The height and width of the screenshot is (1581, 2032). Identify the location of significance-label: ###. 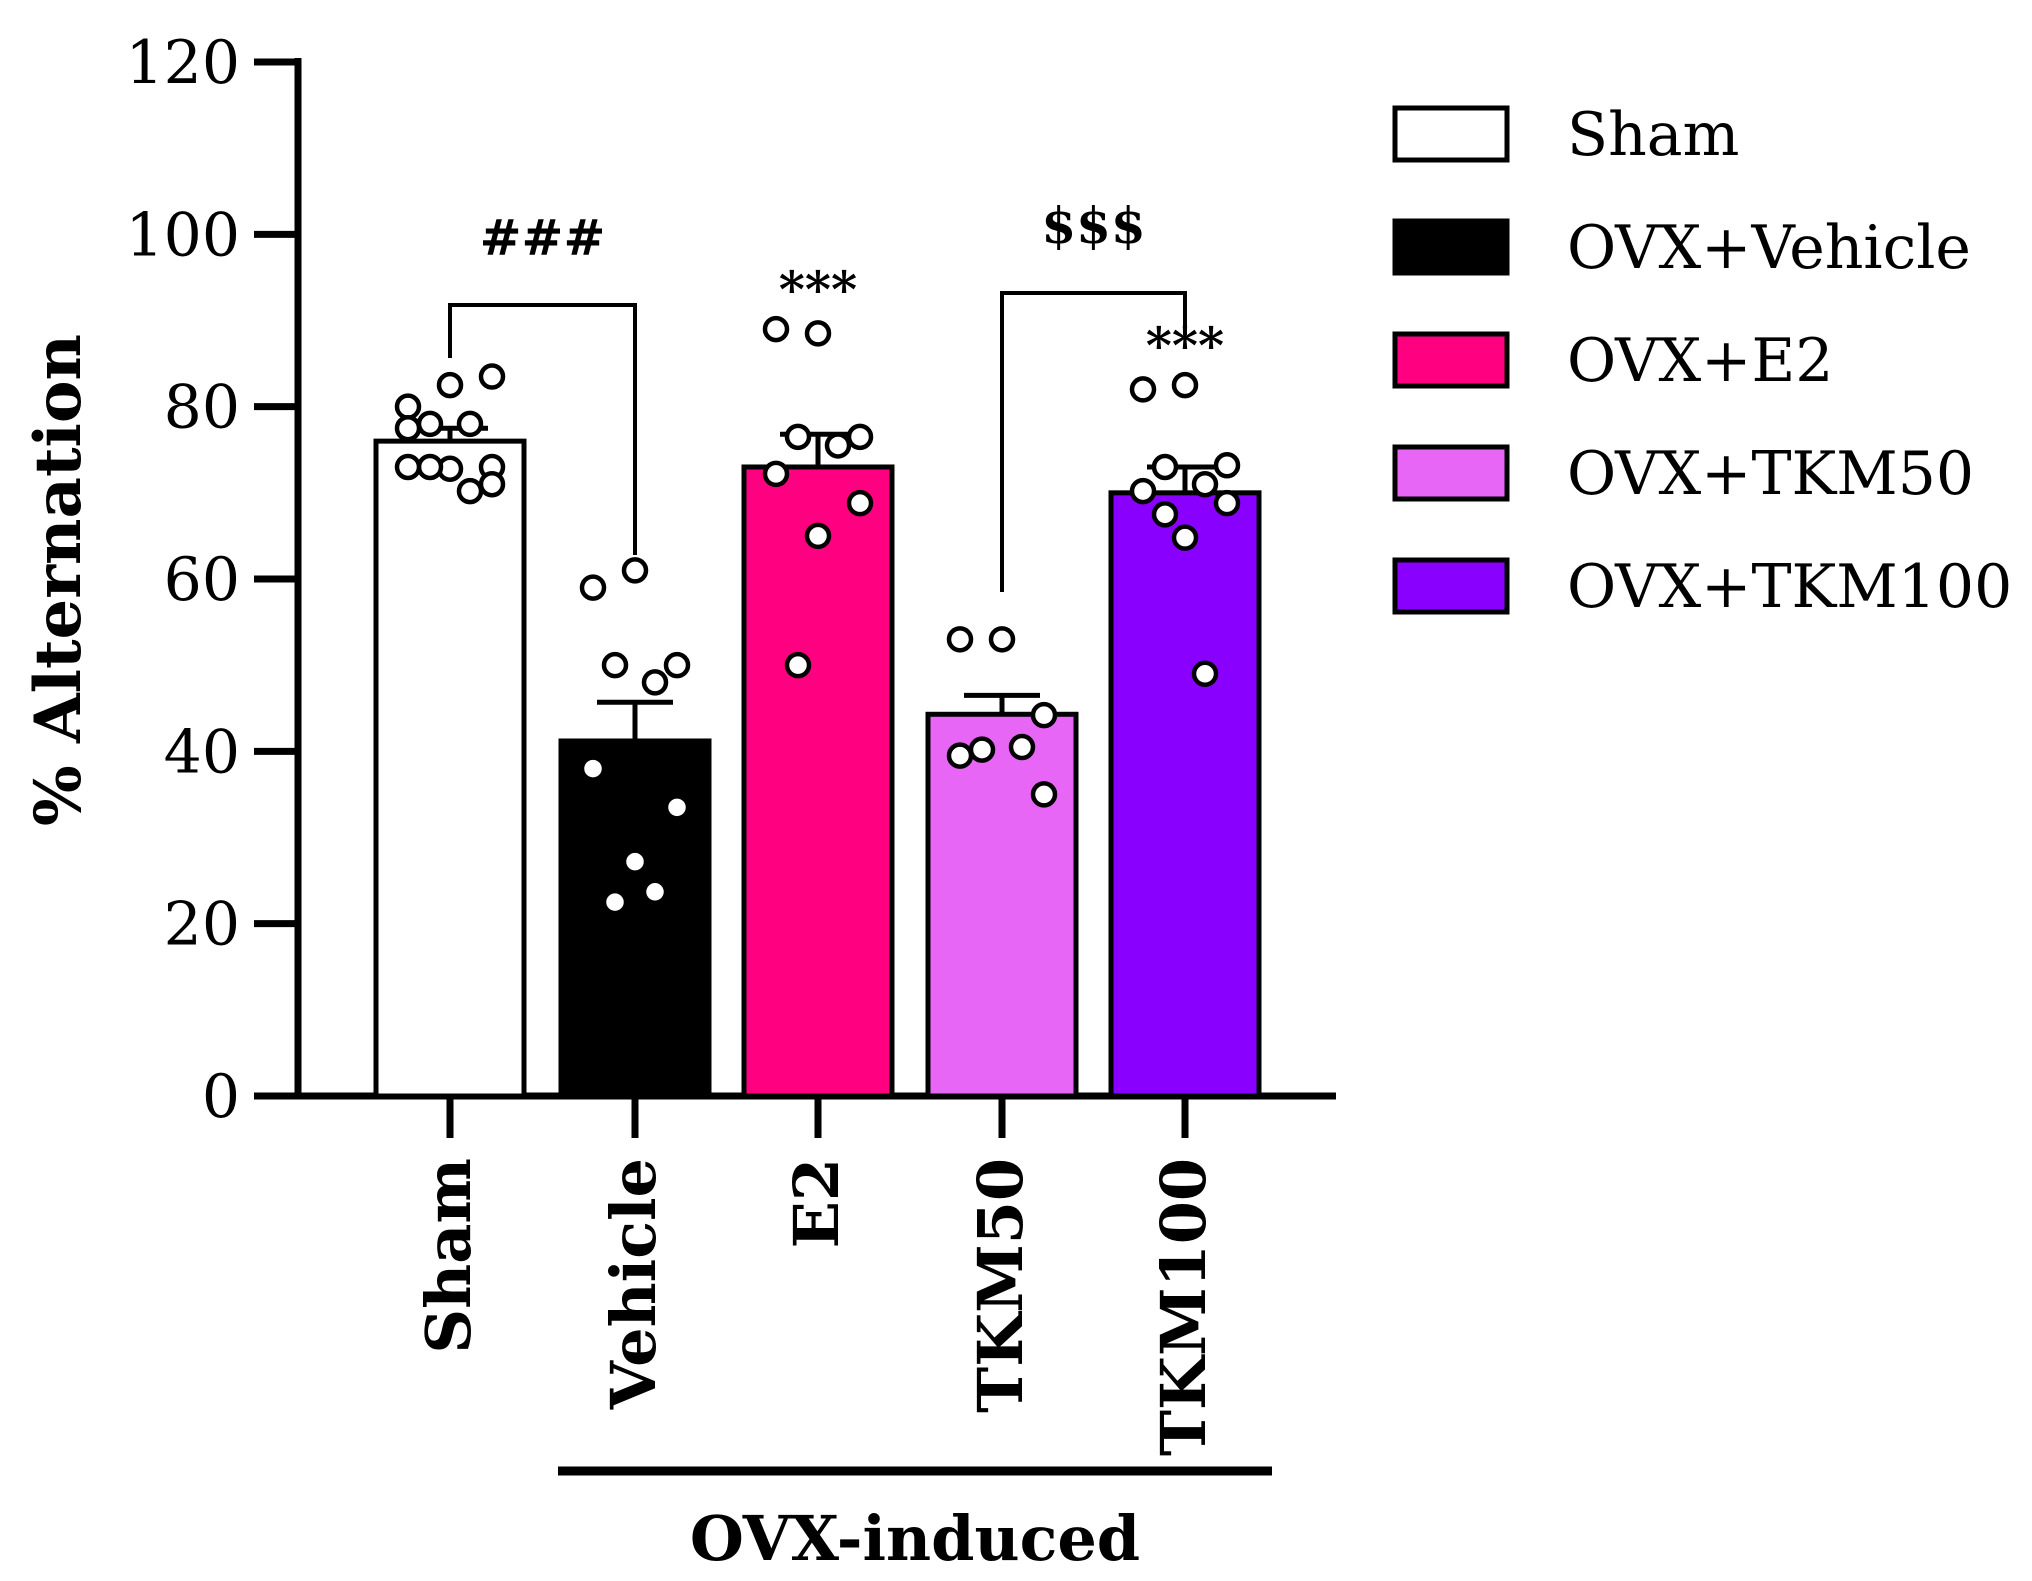
(543, 237).